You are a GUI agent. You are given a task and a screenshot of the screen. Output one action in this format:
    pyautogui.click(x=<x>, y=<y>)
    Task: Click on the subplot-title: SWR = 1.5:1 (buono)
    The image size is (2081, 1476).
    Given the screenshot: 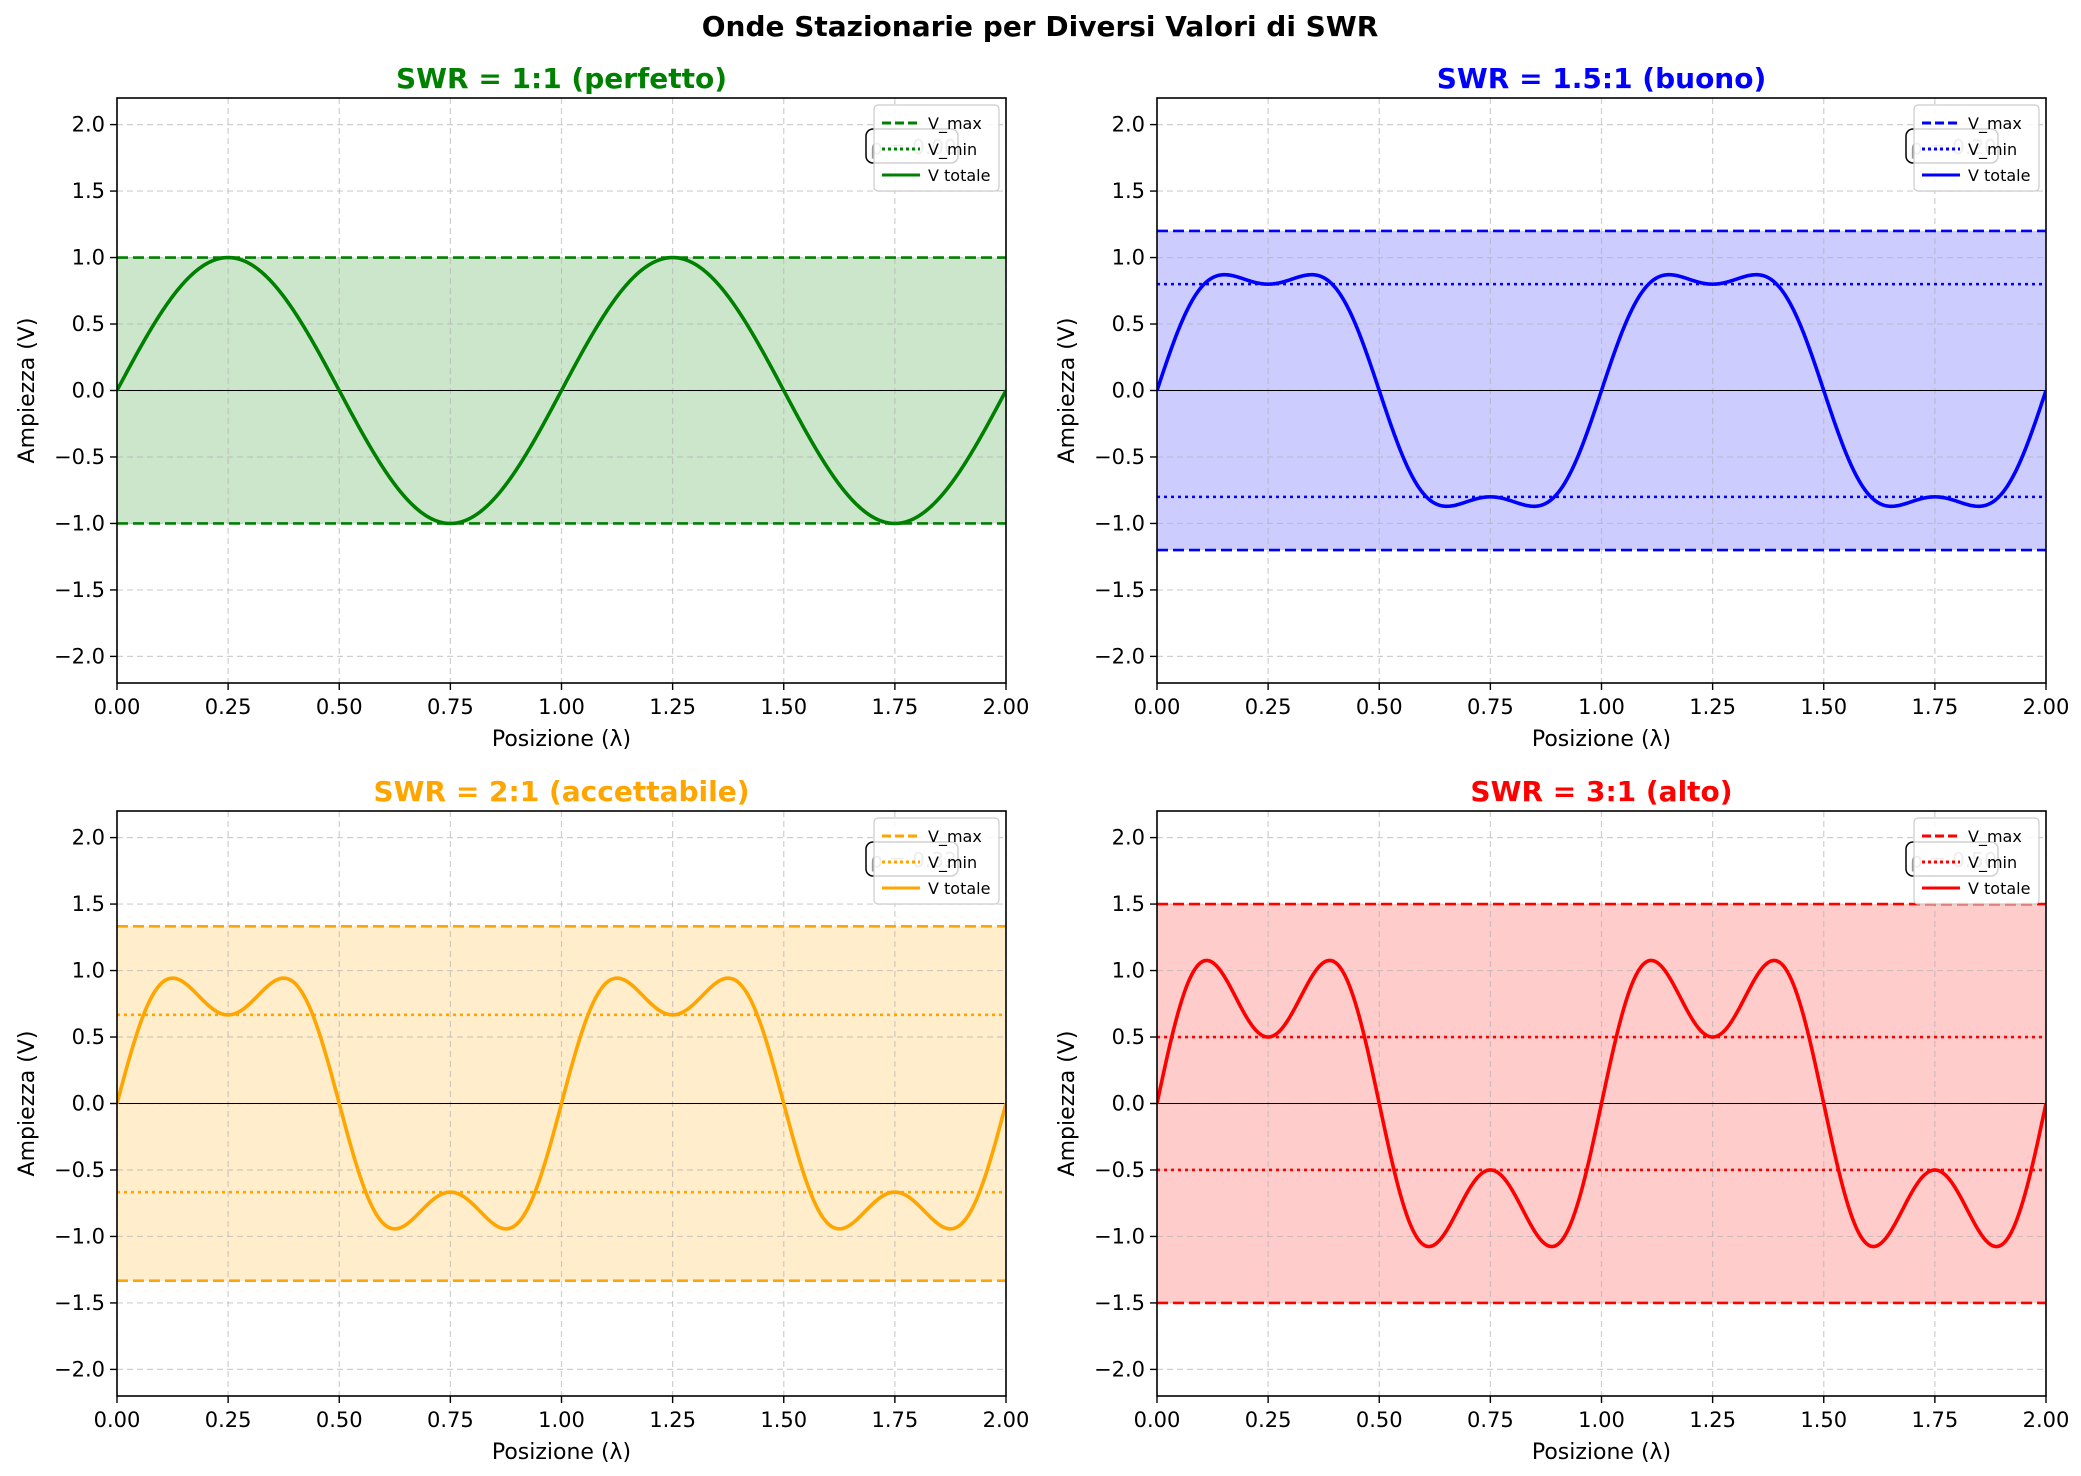 What is the action you would take?
    pyautogui.click(x=1602, y=78)
    